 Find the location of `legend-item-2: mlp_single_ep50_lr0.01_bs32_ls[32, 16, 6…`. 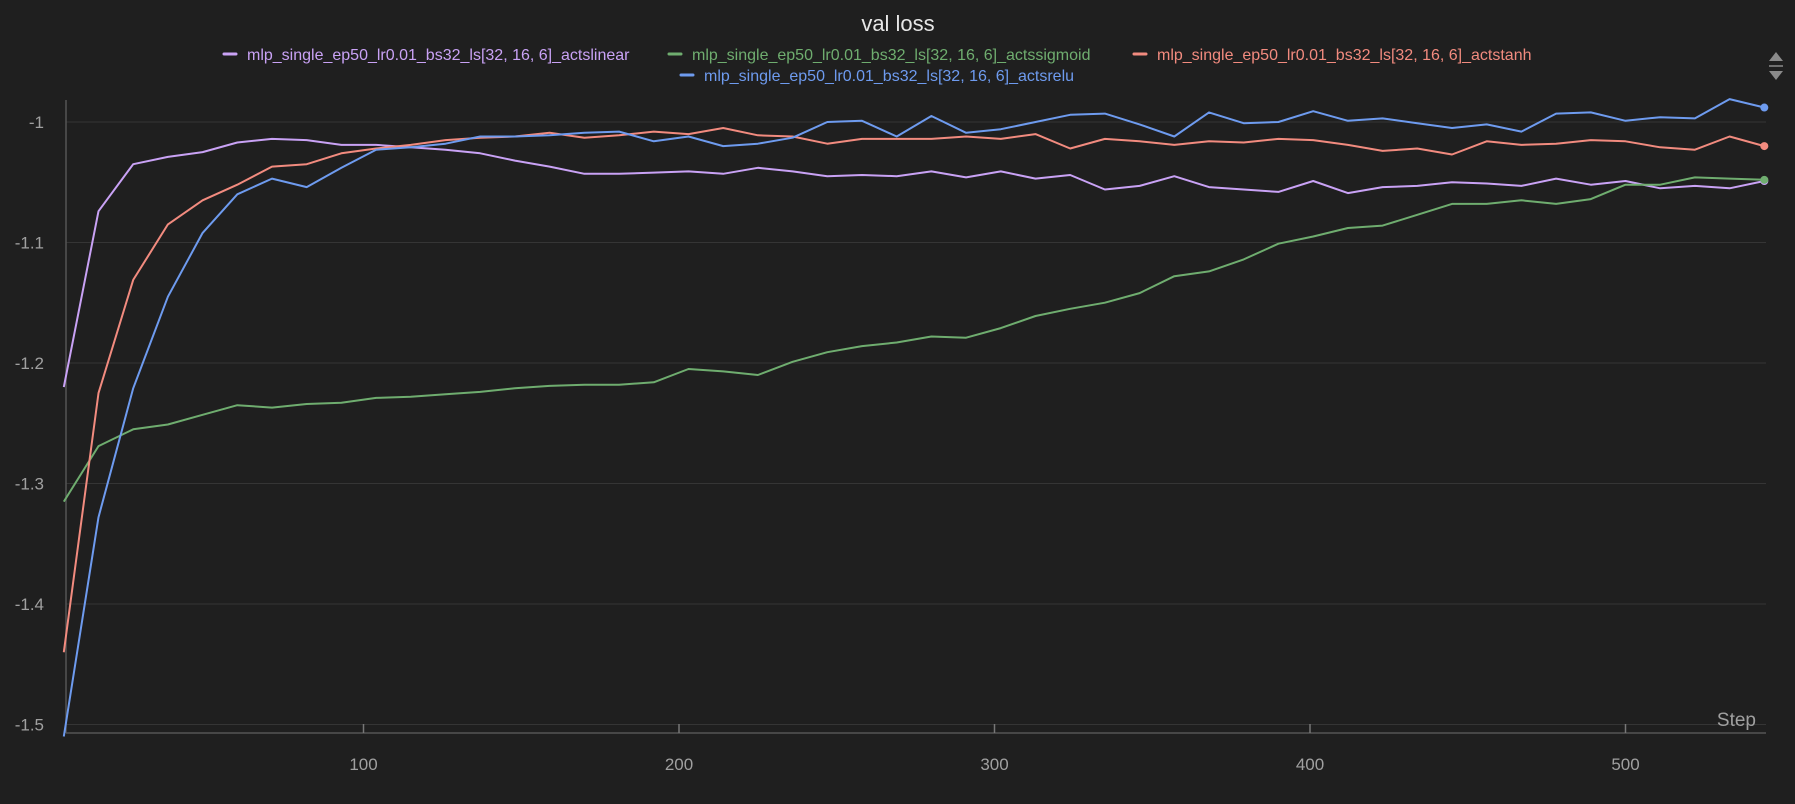

legend-item-2: mlp_single_ep50_lr0.01_bs32_ls[32, 16, 6… is located at coordinates (1332, 55).